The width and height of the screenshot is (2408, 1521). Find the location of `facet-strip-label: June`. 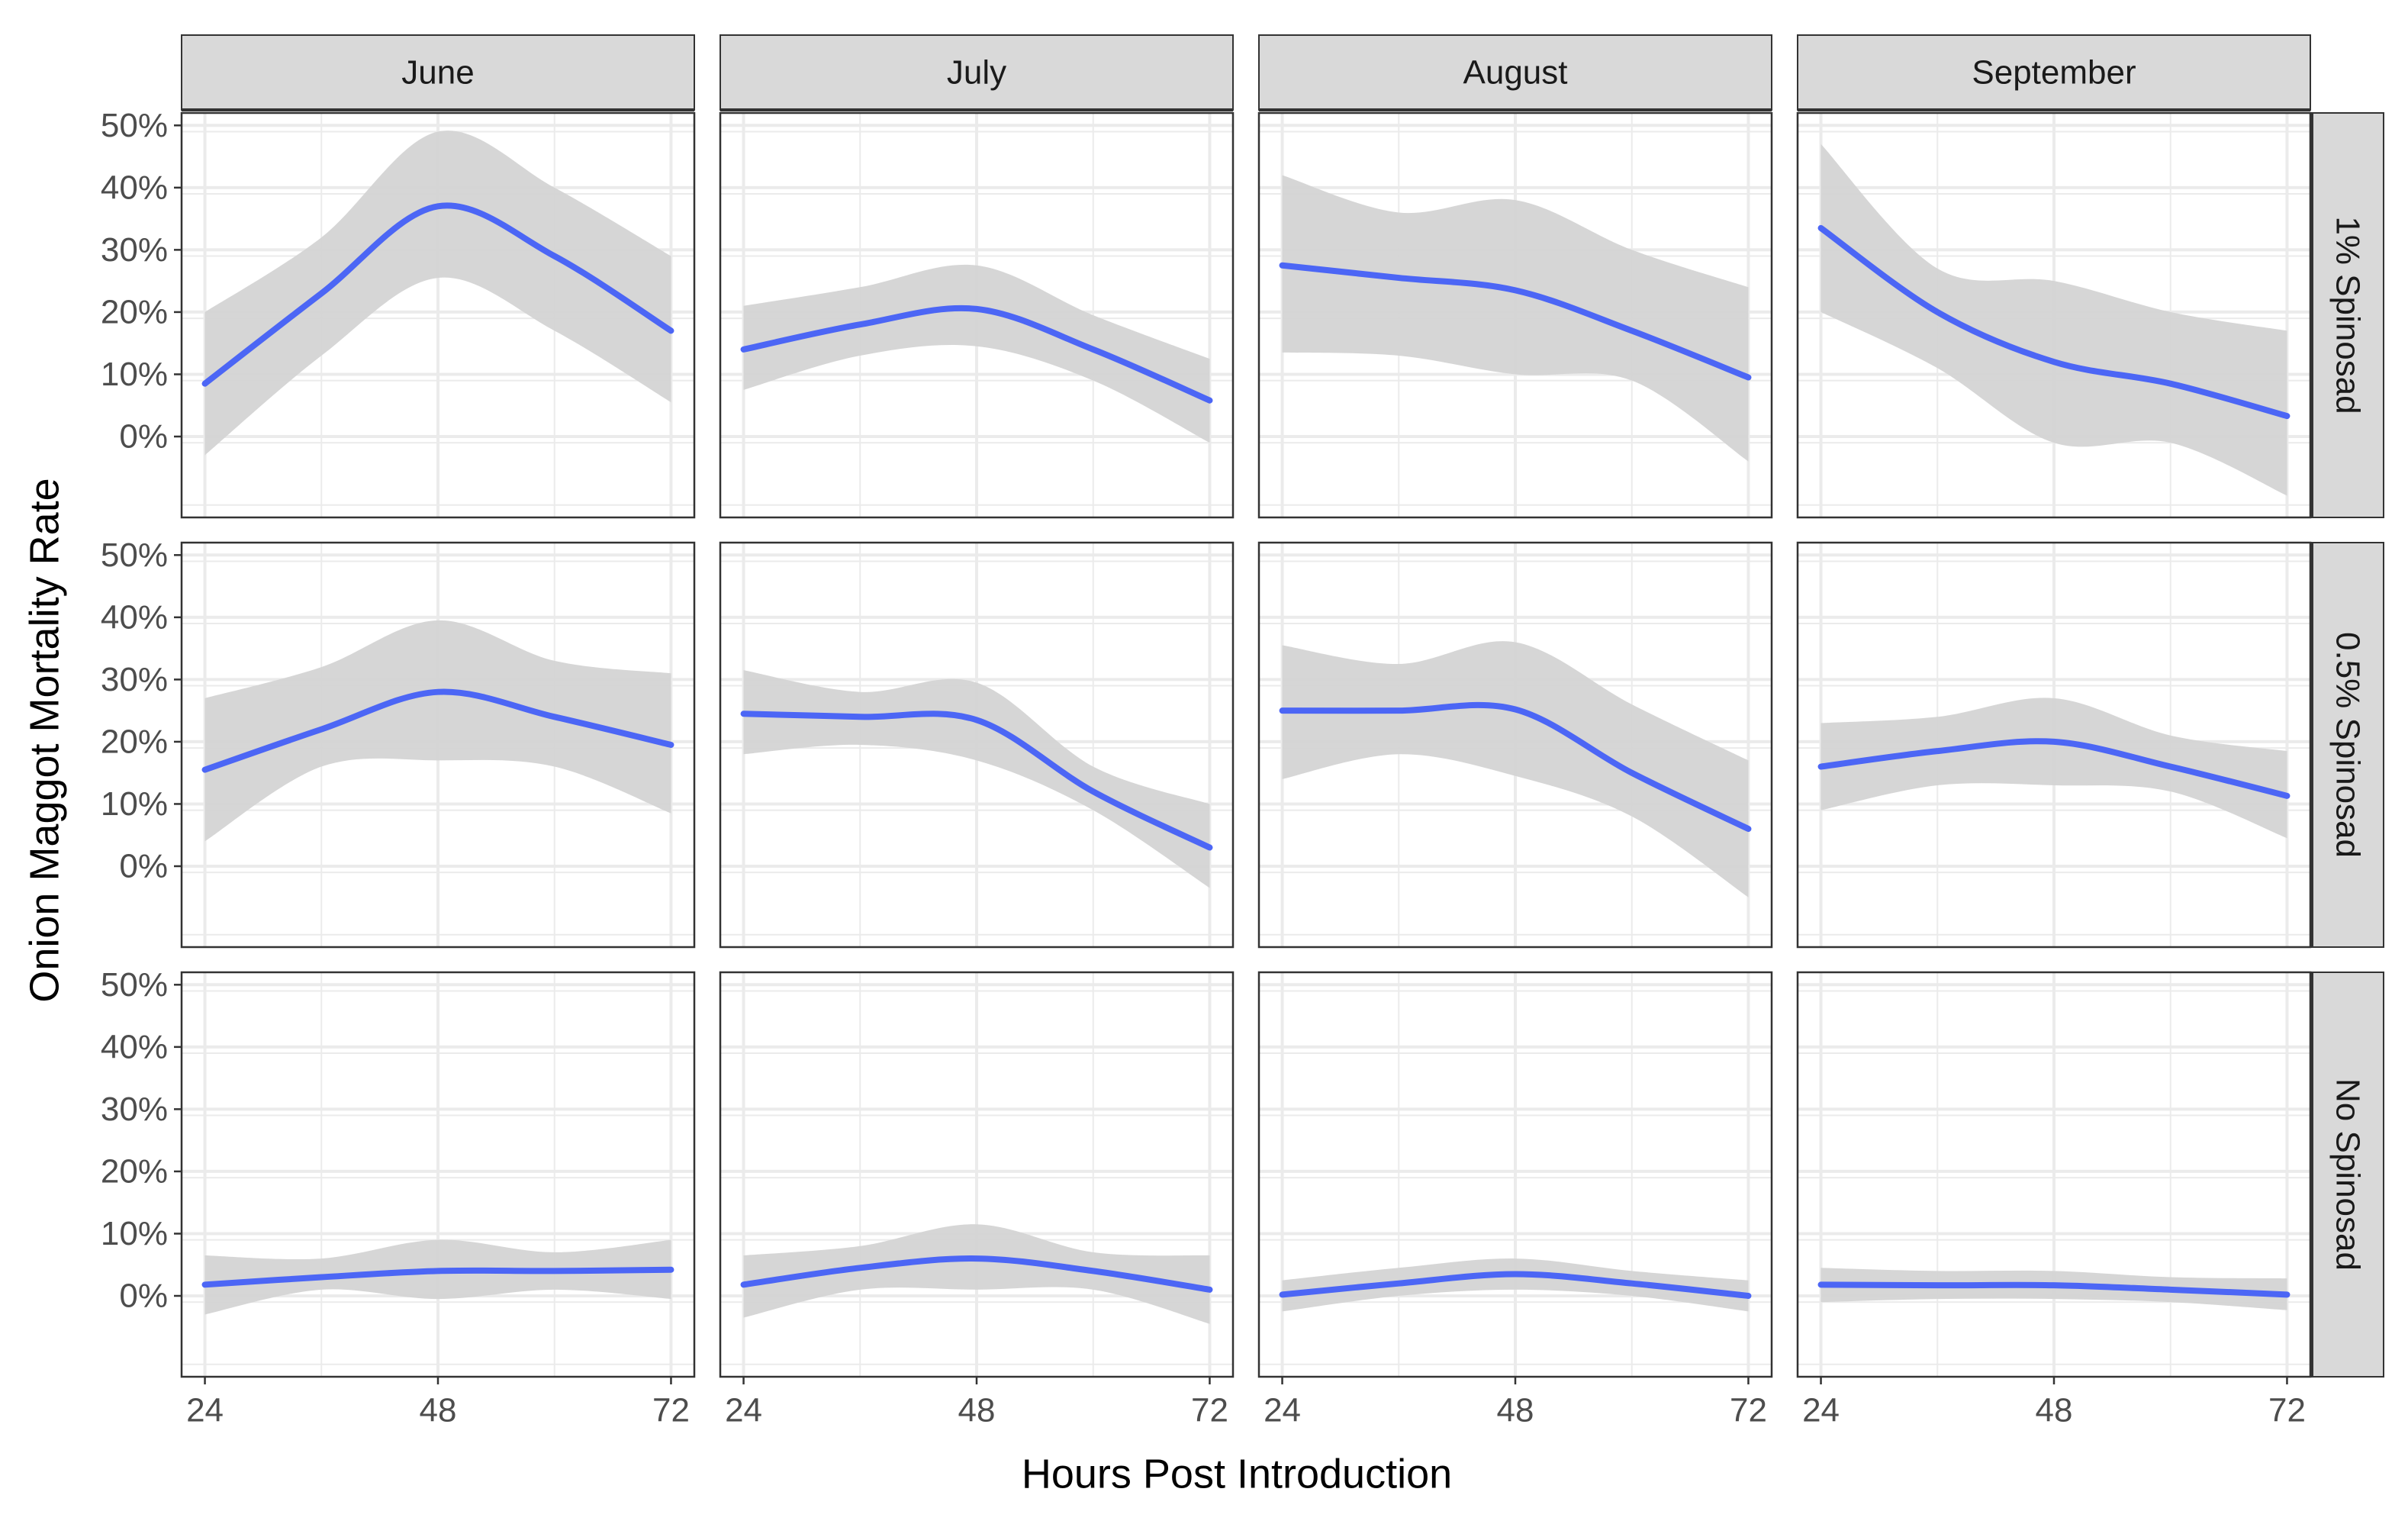

facet-strip-label: June is located at coordinates (437, 73).